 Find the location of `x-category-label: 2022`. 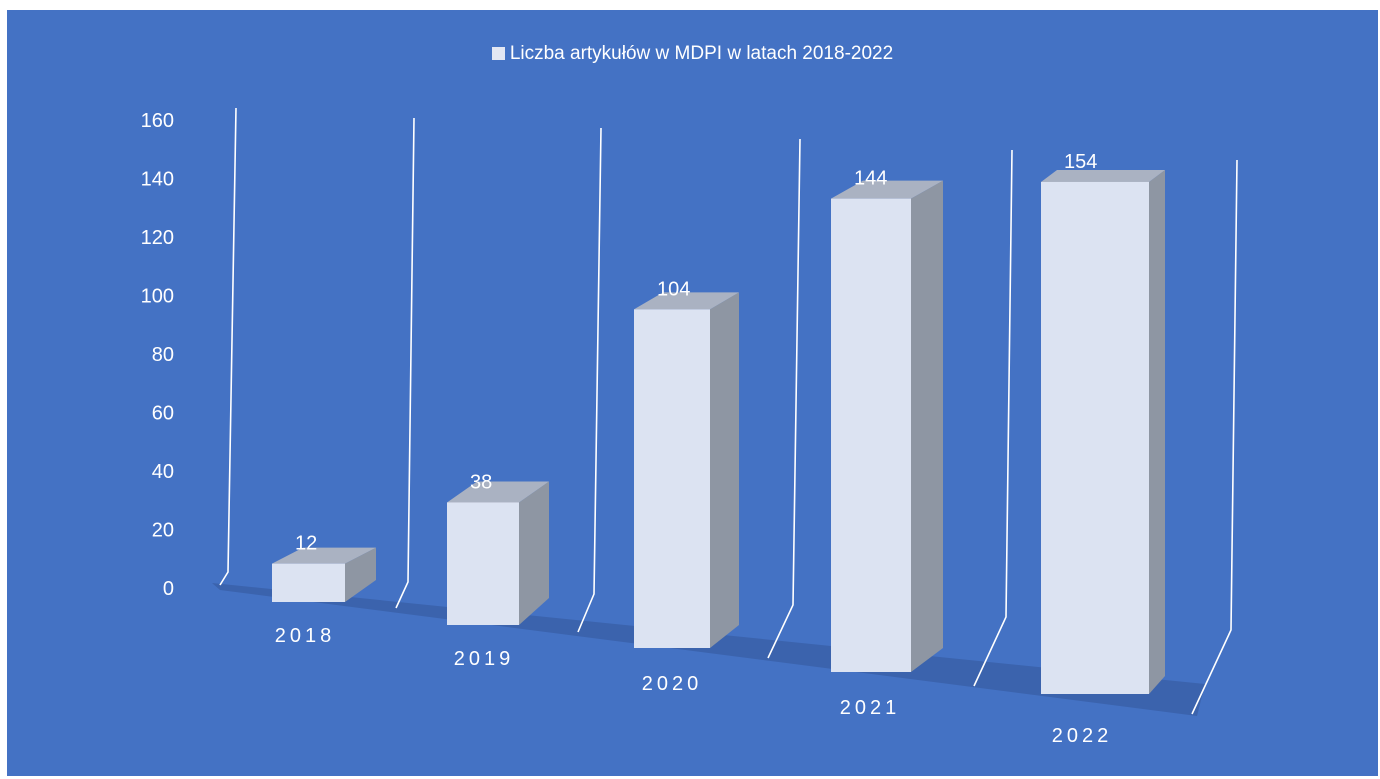

x-category-label: 2022 is located at coordinates (1082, 736).